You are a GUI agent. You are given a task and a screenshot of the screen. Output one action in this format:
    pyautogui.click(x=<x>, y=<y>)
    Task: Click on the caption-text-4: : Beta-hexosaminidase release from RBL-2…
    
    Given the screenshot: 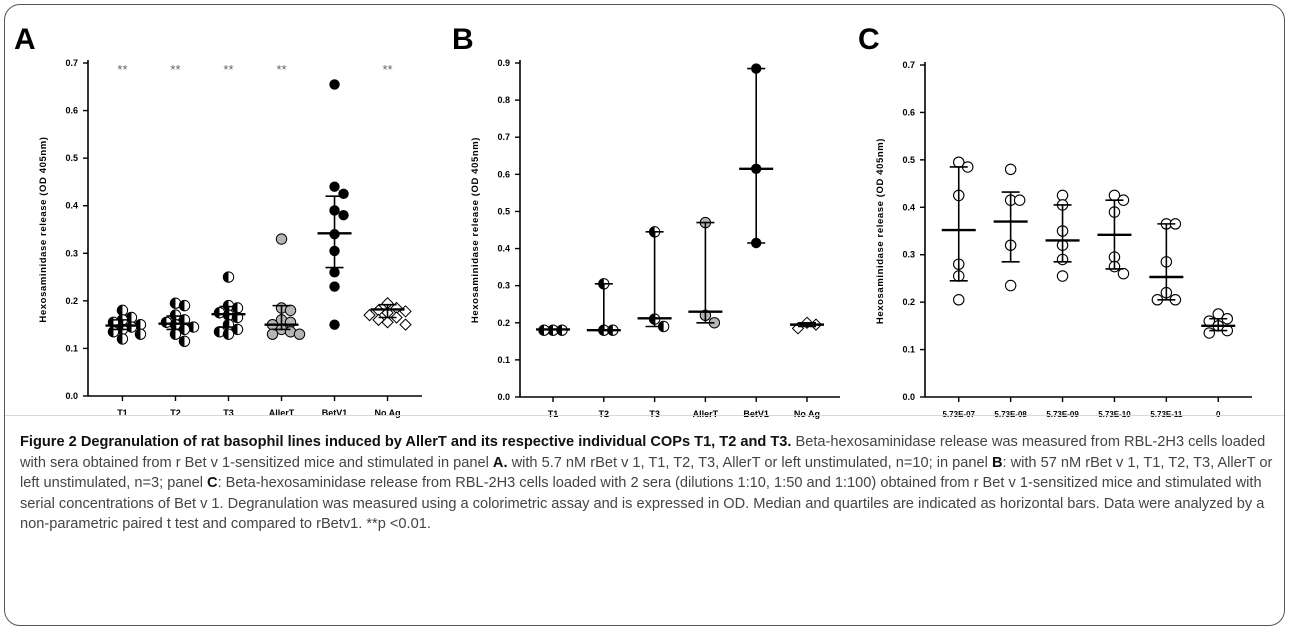 What is the action you would take?
    pyautogui.click(x=642, y=503)
    